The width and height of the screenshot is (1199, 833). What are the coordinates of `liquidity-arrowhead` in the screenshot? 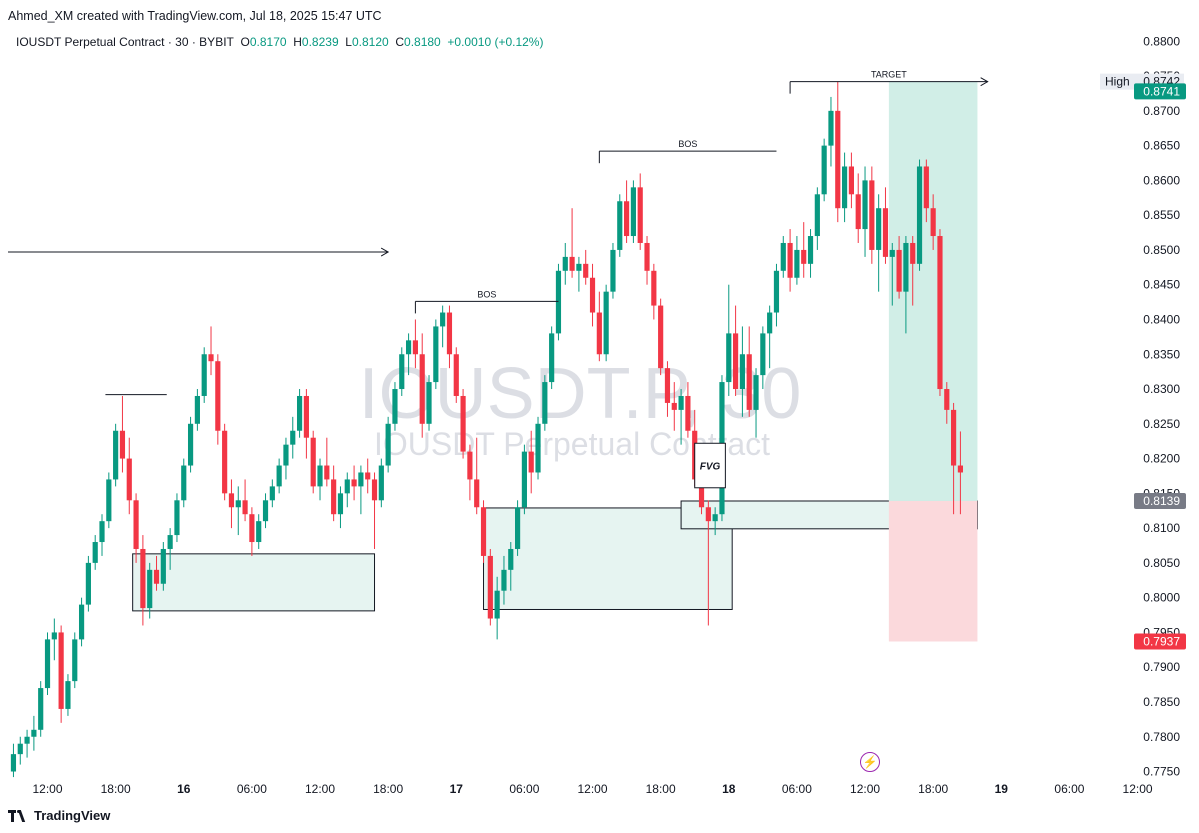 It's located at (385, 252).